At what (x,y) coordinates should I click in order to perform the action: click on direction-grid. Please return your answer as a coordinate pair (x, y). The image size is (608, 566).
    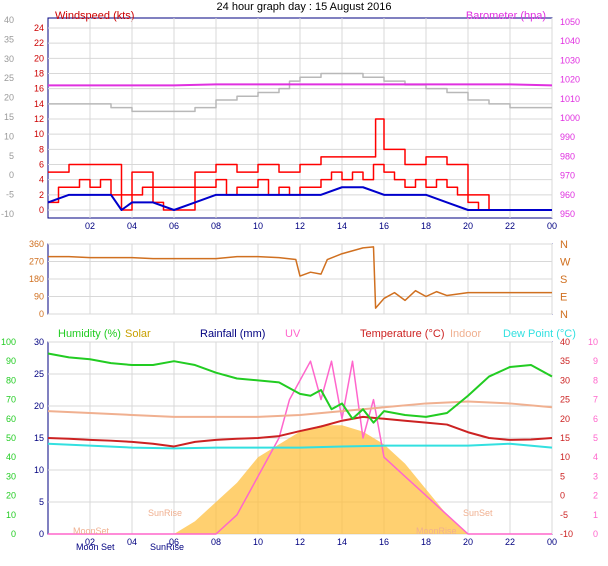
    Looking at the image, I should click on (300, 279).